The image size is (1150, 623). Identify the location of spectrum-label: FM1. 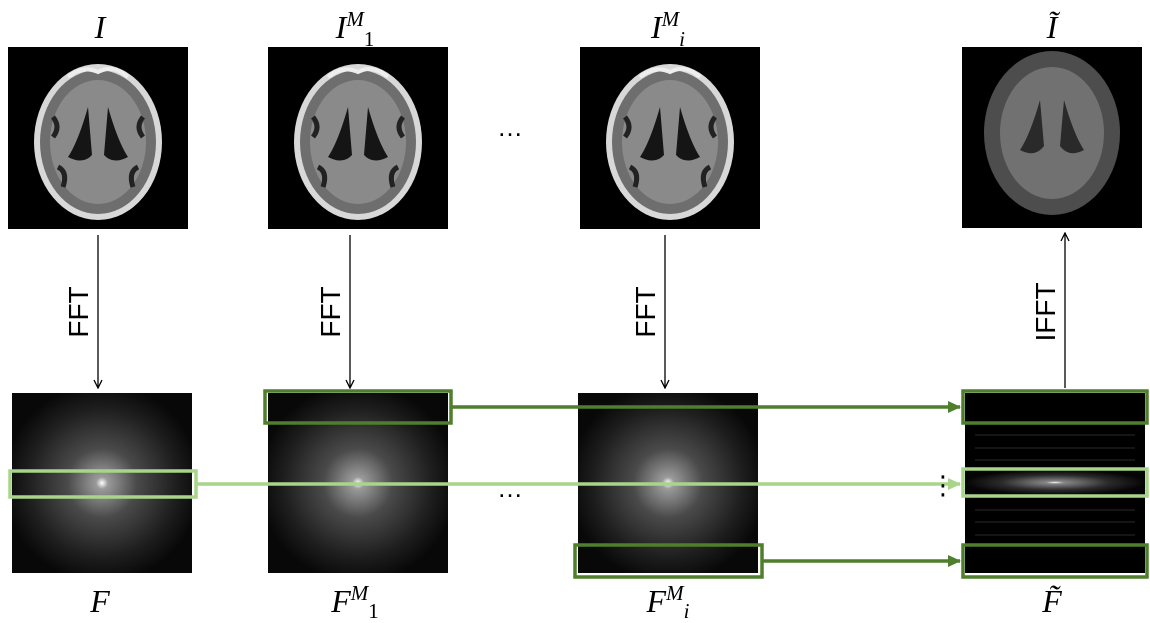
(354, 602).